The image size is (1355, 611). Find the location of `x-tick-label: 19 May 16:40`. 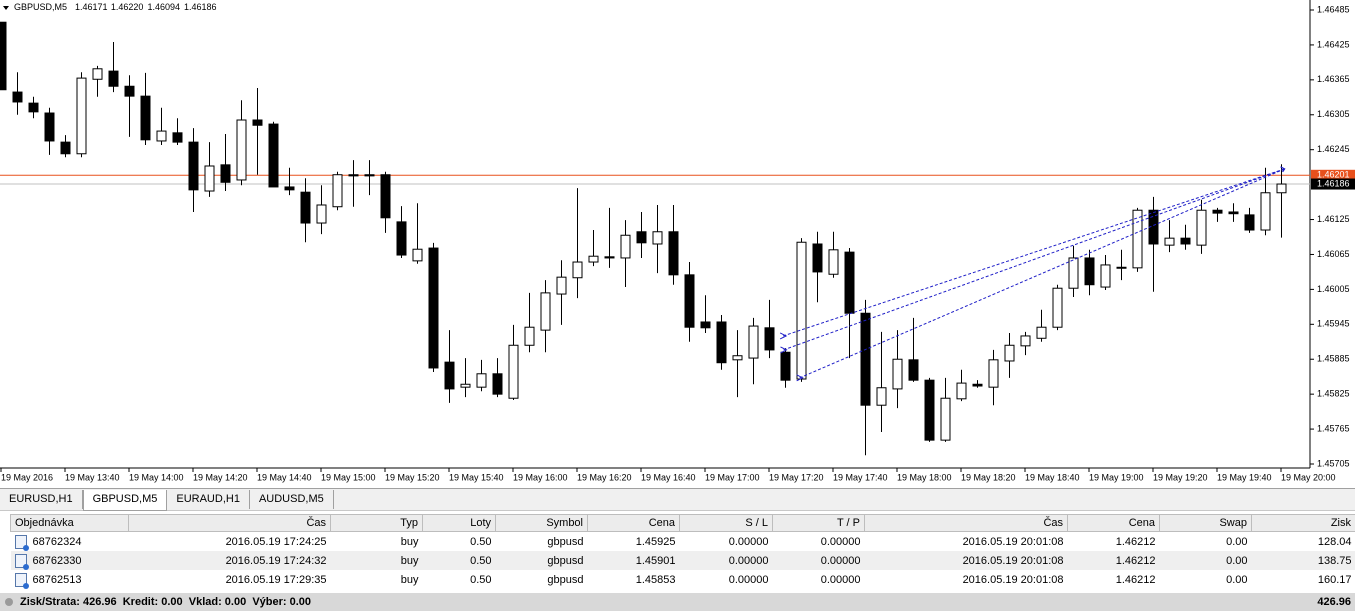

x-tick-label: 19 May 16:40 is located at coordinates (668, 477).